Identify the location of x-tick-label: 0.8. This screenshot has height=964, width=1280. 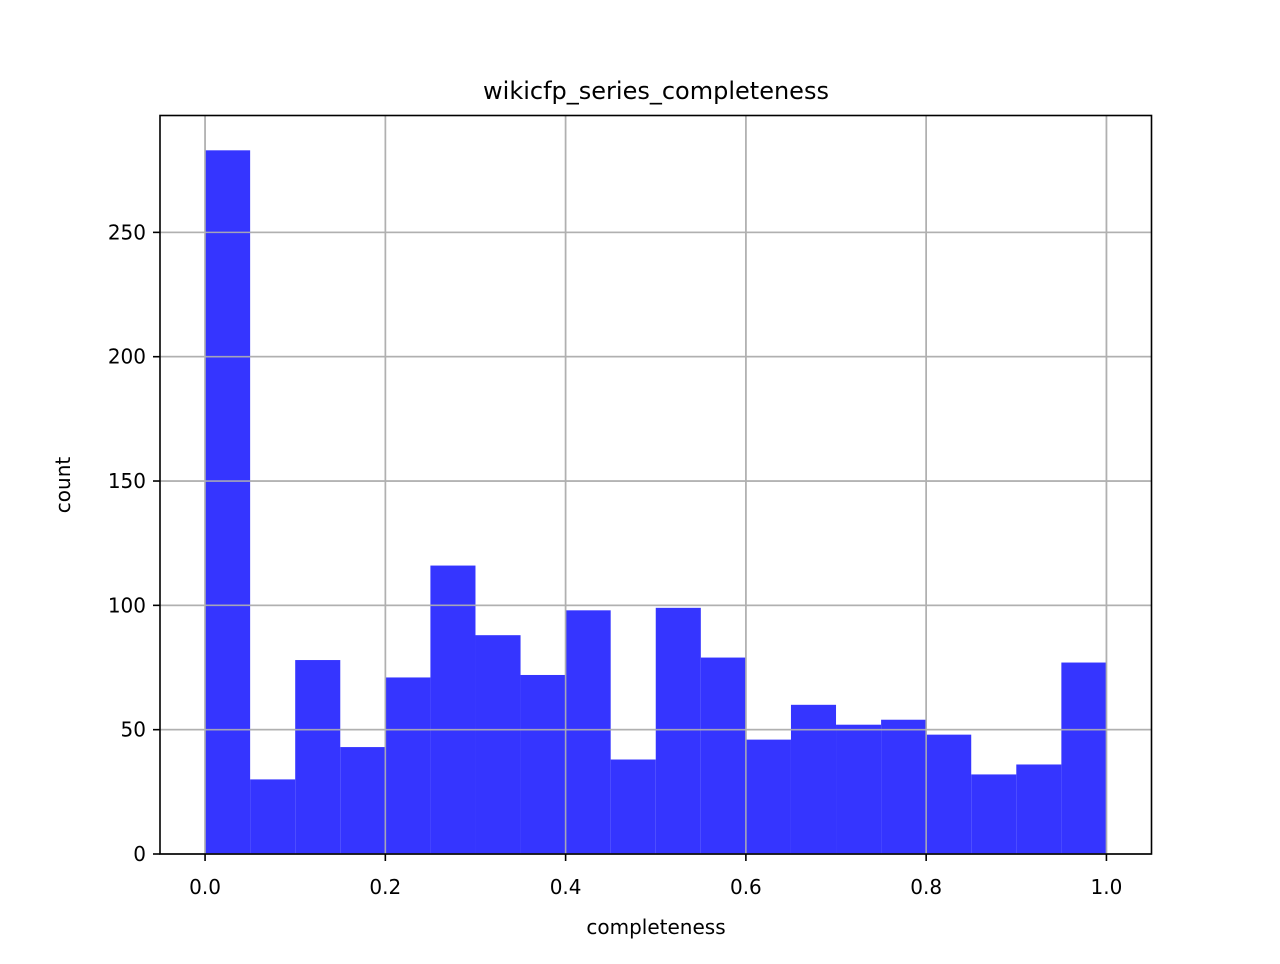
(926, 887).